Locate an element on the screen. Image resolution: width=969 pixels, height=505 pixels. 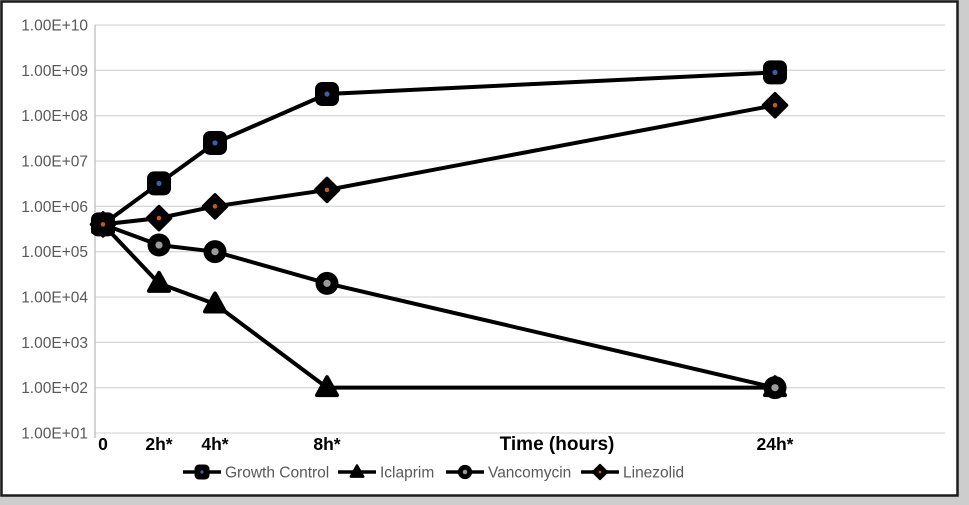
legend-item-growth-control: Growth Control is located at coordinates (256, 473).